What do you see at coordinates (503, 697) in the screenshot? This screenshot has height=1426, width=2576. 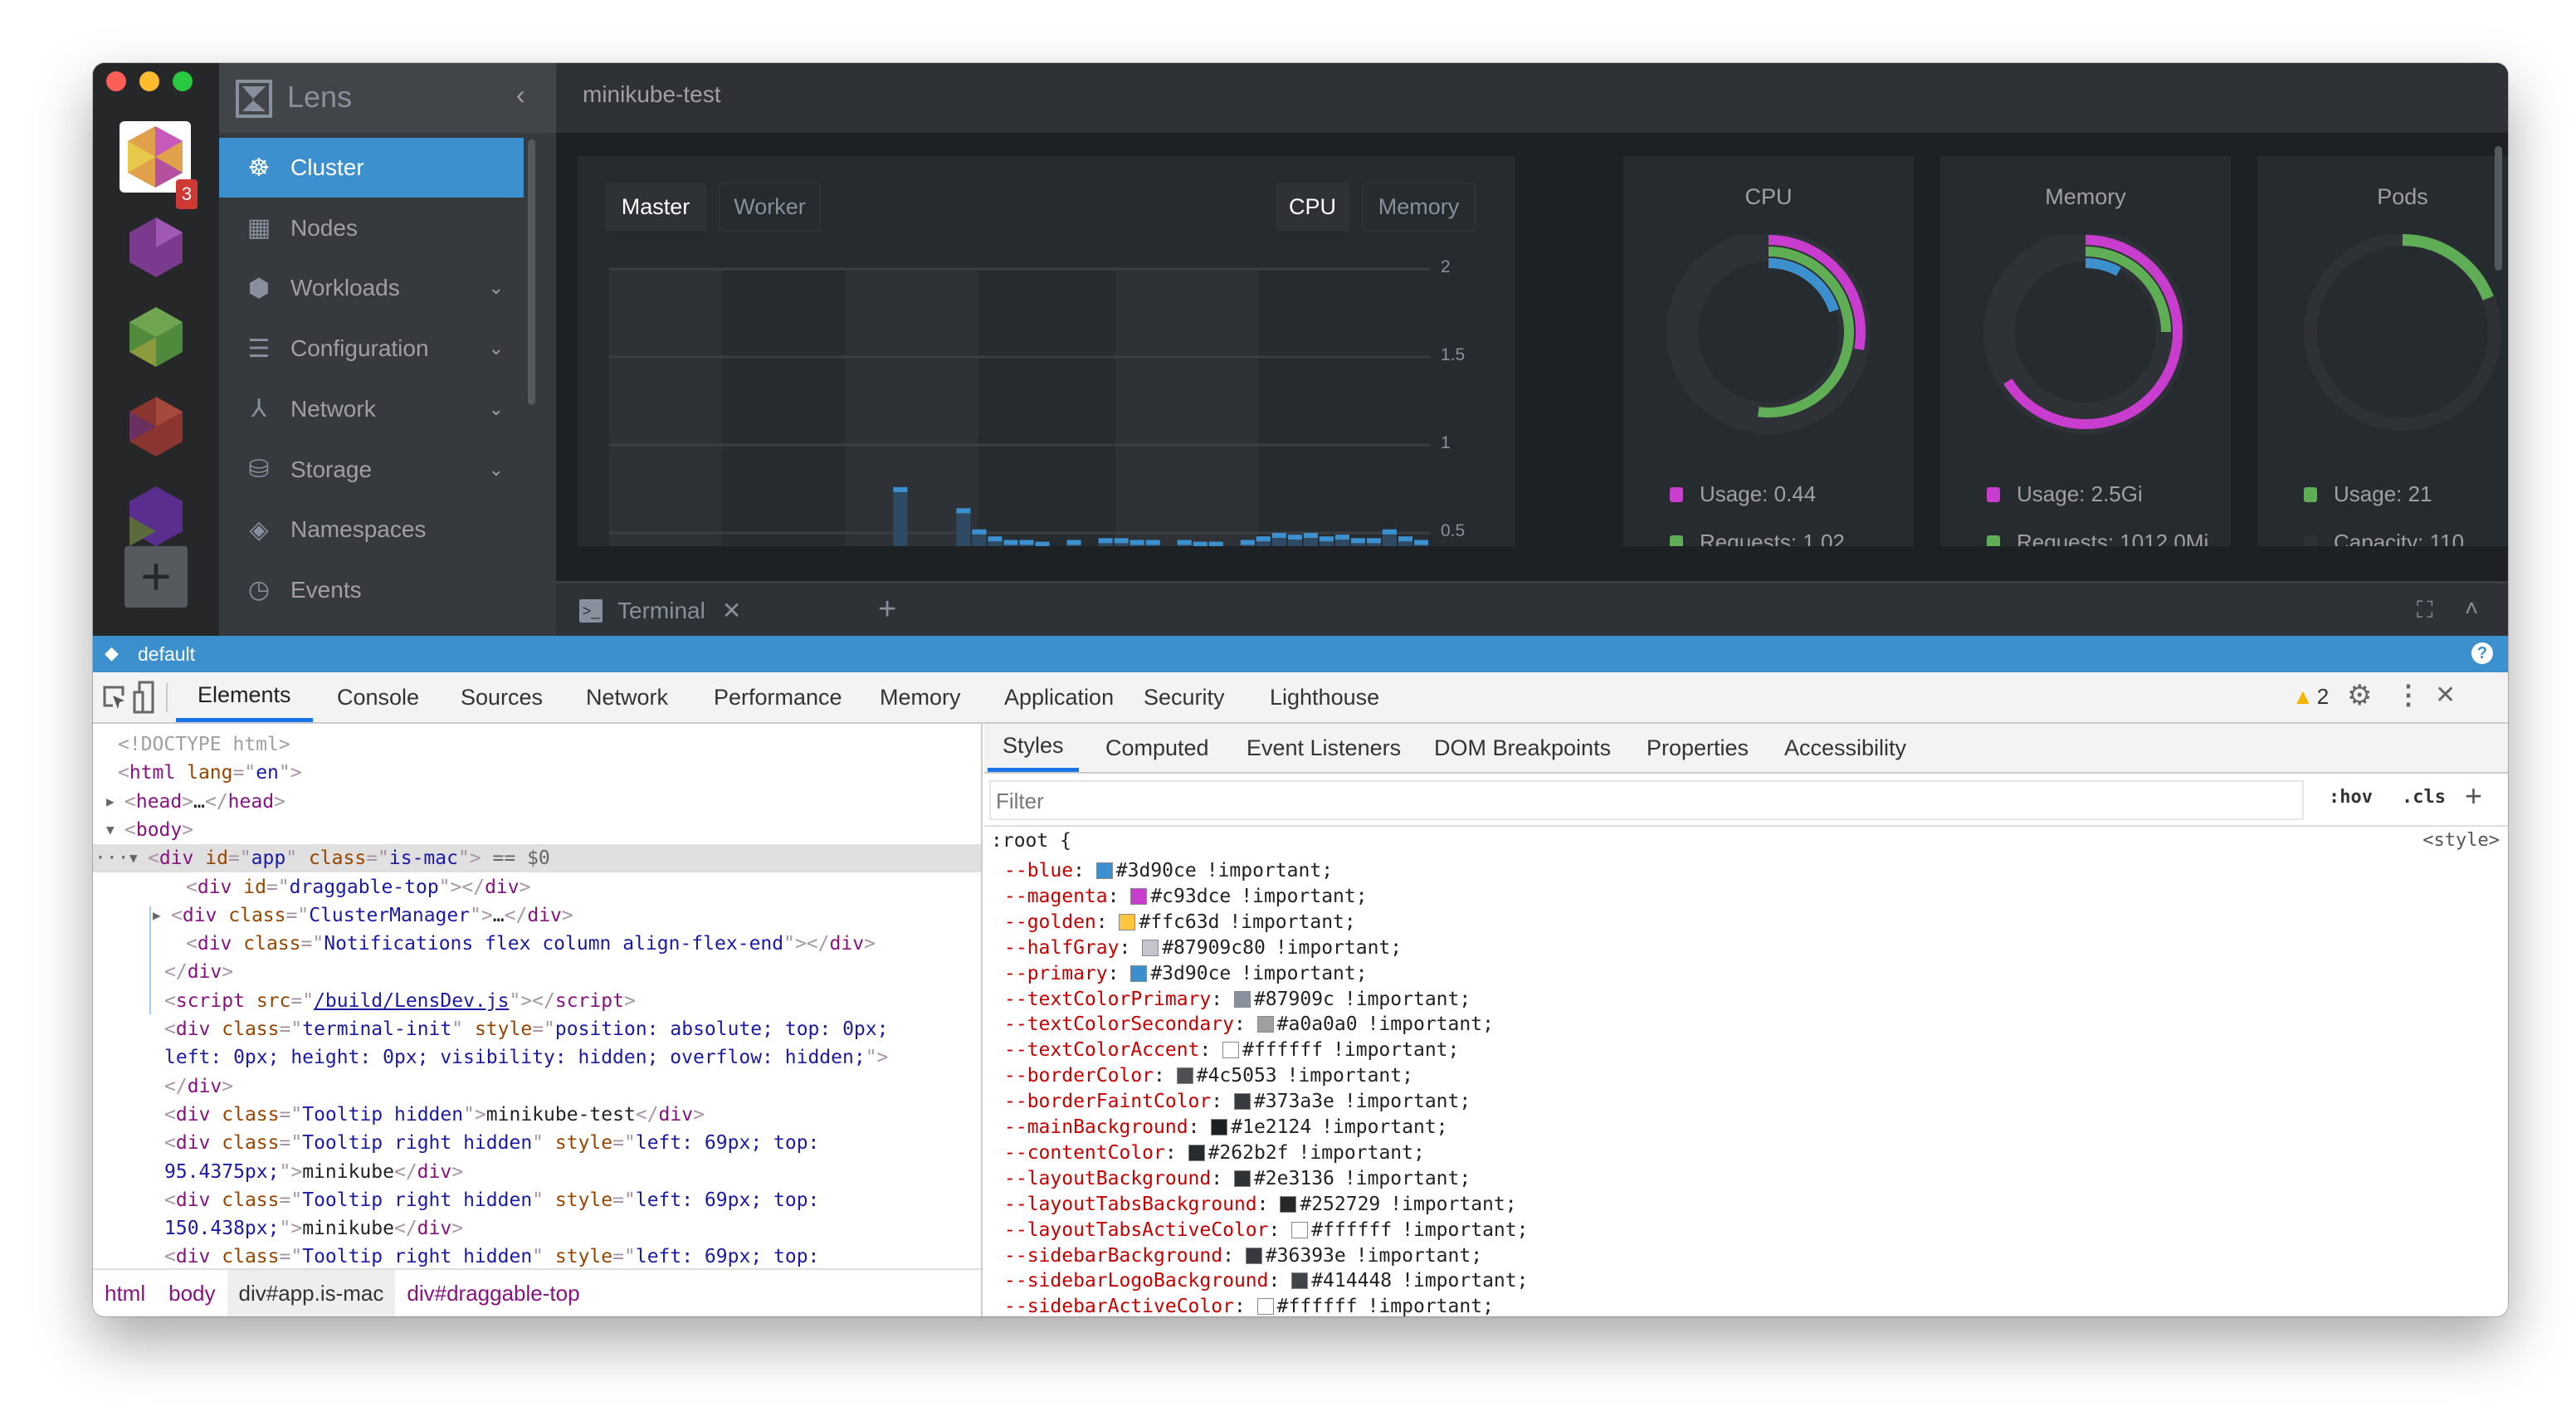 I see `tab-sources: Sources` at bounding box center [503, 697].